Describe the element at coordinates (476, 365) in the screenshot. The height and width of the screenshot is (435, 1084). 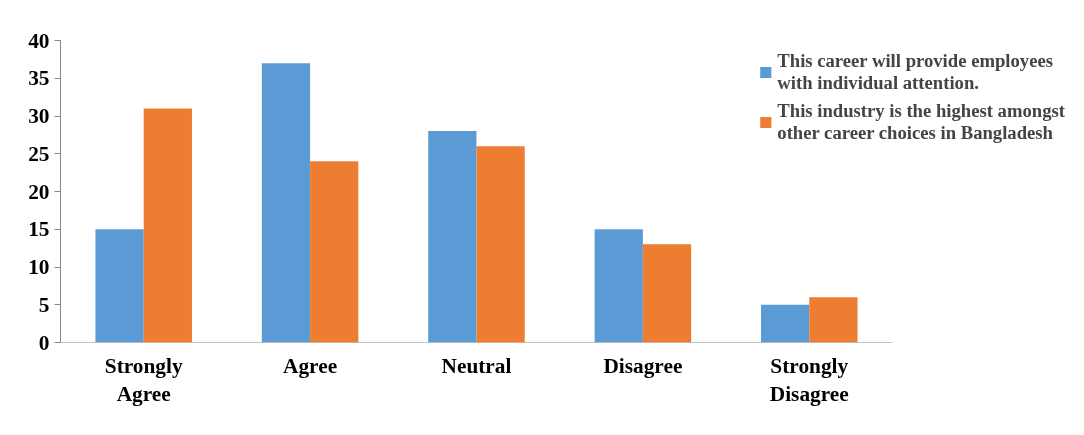
I see `x-tick-label: Neutral` at that location.